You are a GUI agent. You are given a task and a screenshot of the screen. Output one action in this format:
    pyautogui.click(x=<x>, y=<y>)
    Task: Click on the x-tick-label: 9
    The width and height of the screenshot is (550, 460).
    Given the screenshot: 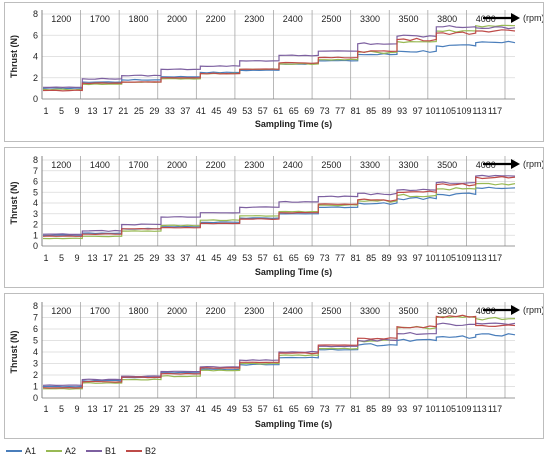 What is the action you would take?
    pyautogui.click(x=76, y=111)
    